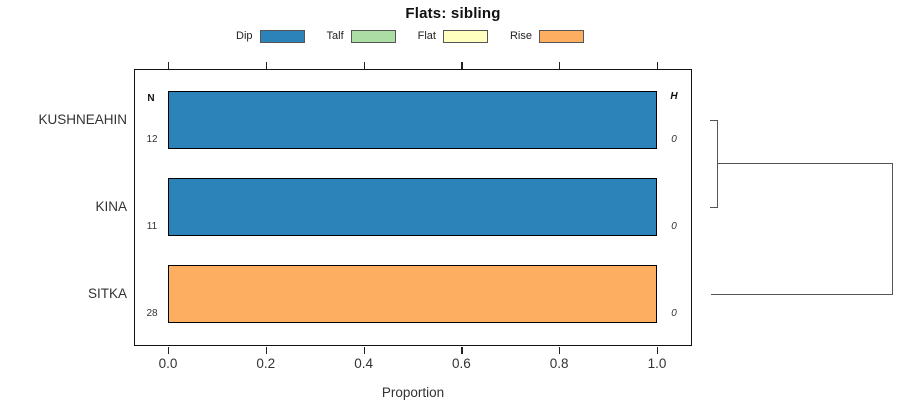 Image resolution: width=900 pixels, height=420 pixels. Describe the element at coordinates (335, 36) in the screenshot. I see `legend-label: Talf` at that location.